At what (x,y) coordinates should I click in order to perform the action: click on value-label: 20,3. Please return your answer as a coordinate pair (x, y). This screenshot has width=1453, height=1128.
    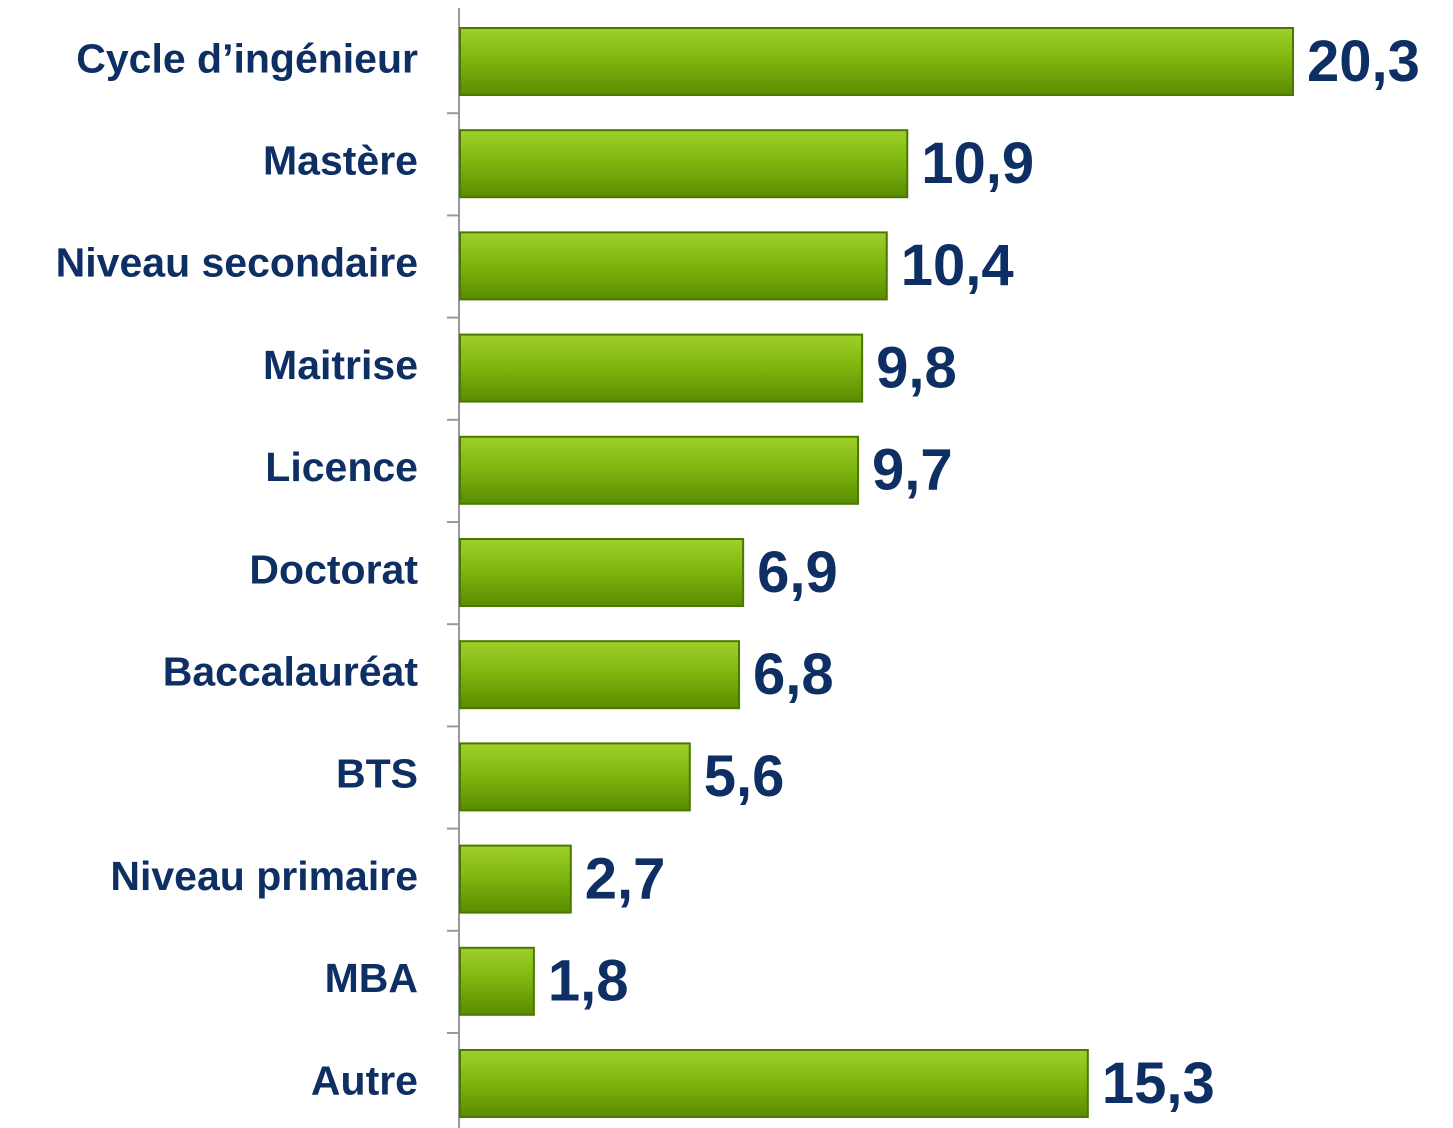
    Looking at the image, I should click on (1363, 61).